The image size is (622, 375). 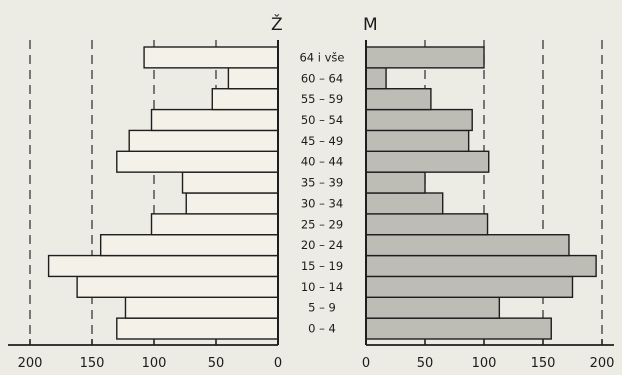 What do you see at coordinates (30, 363) in the screenshot?
I see `left-tick-label-200: 200` at bounding box center [30, 363].